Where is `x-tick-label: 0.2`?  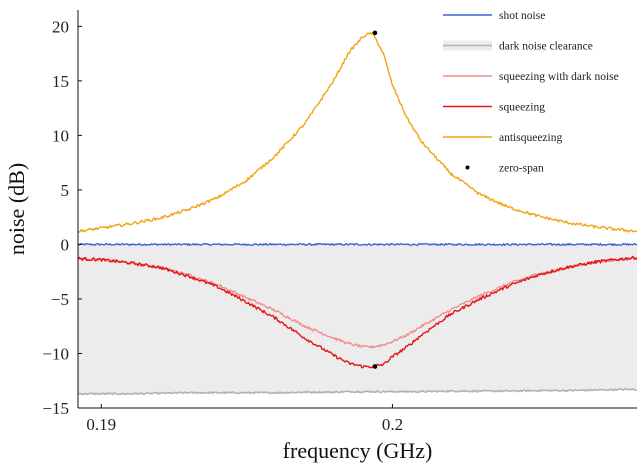 x-tick-label: 0.2 is located at coordinates (392, 424).